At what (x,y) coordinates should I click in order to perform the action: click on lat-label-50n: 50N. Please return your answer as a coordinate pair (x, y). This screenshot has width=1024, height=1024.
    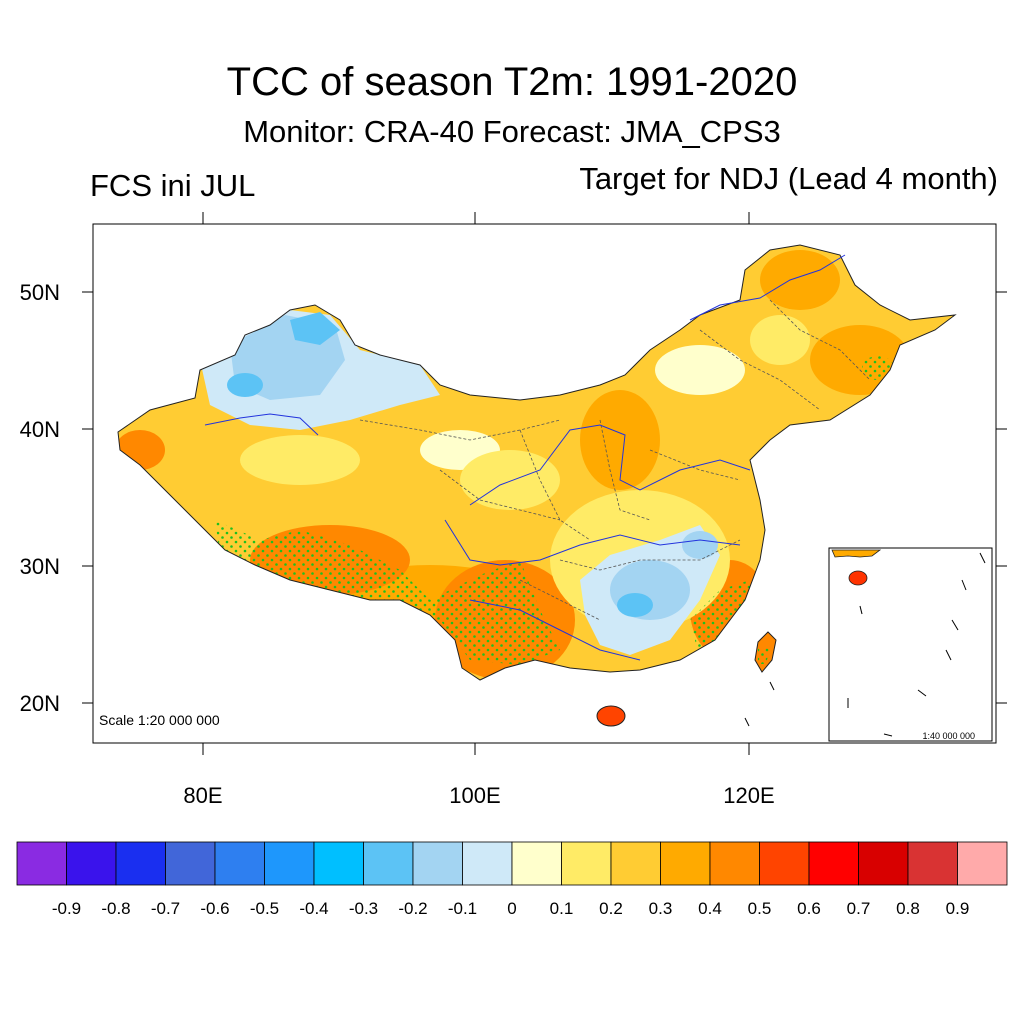
    Looking at the image, I should click on (40, 292).